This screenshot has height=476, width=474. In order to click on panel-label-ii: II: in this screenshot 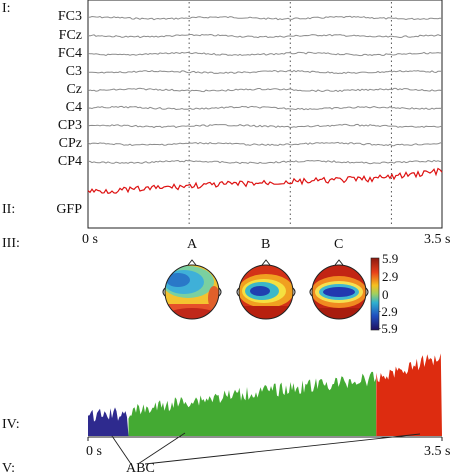, I will do `click(9, 209)`.